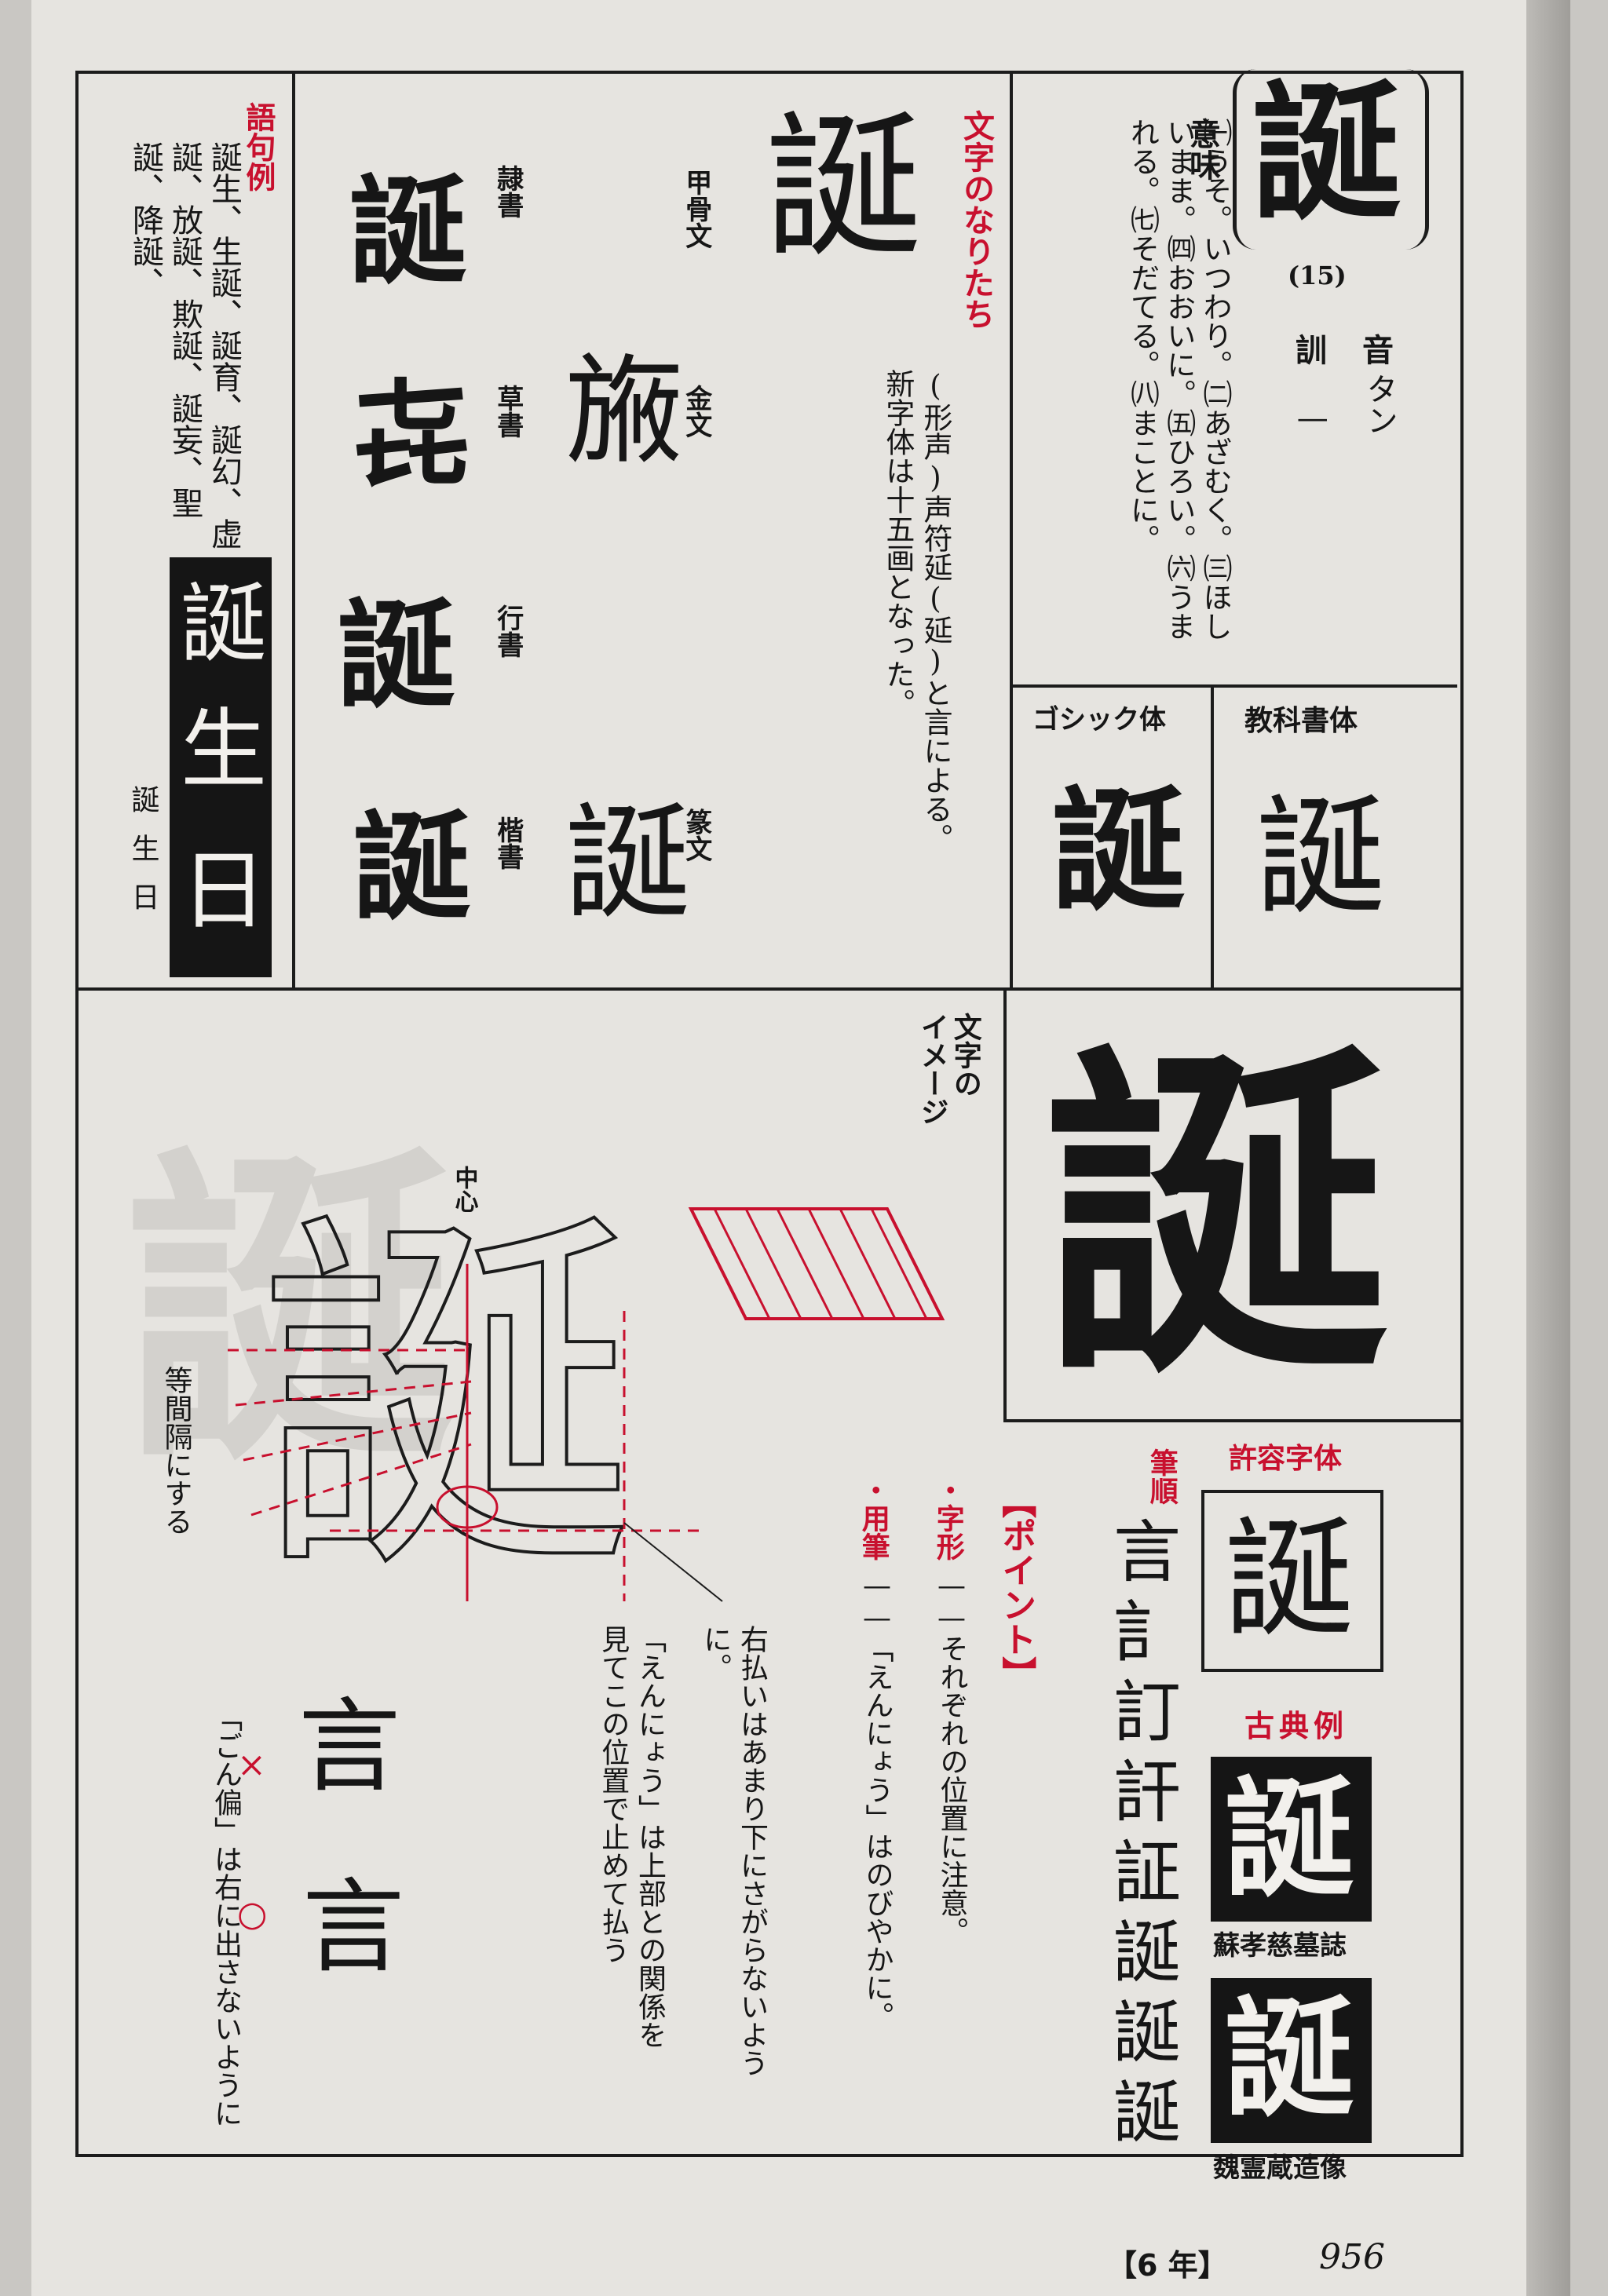 This screenshot has width=1608, height=2296. I want to click on clerical-glyph: 誕, so click(408, 231).